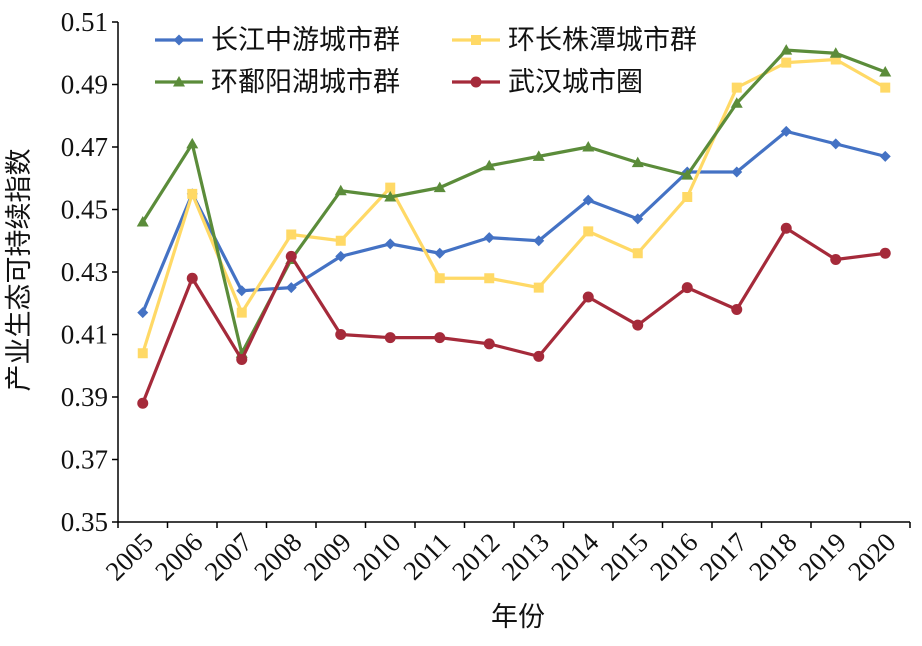  I want to click on x-tick-label: 2016, so click(673, 556).